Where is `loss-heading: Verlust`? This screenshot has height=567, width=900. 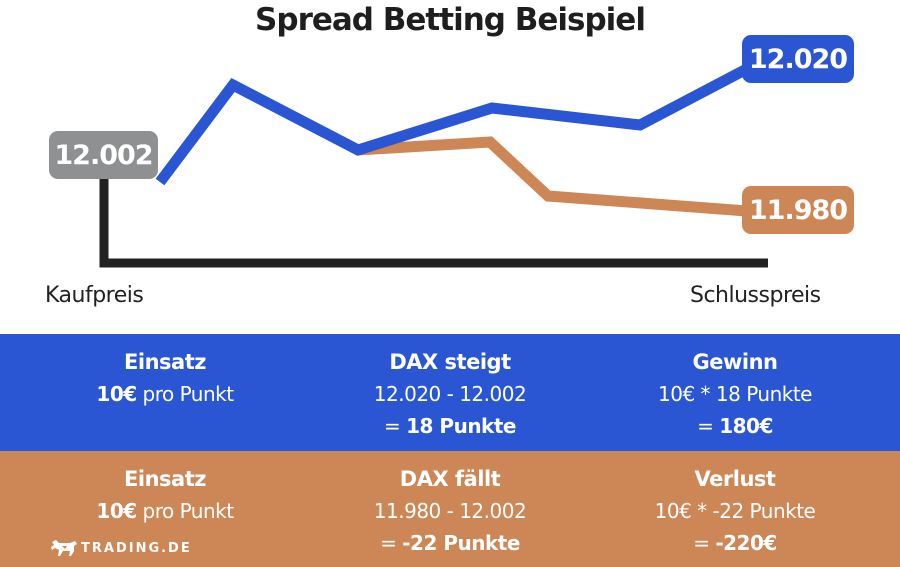 loss-heading: Verlust is located at coordinates (735, 479).